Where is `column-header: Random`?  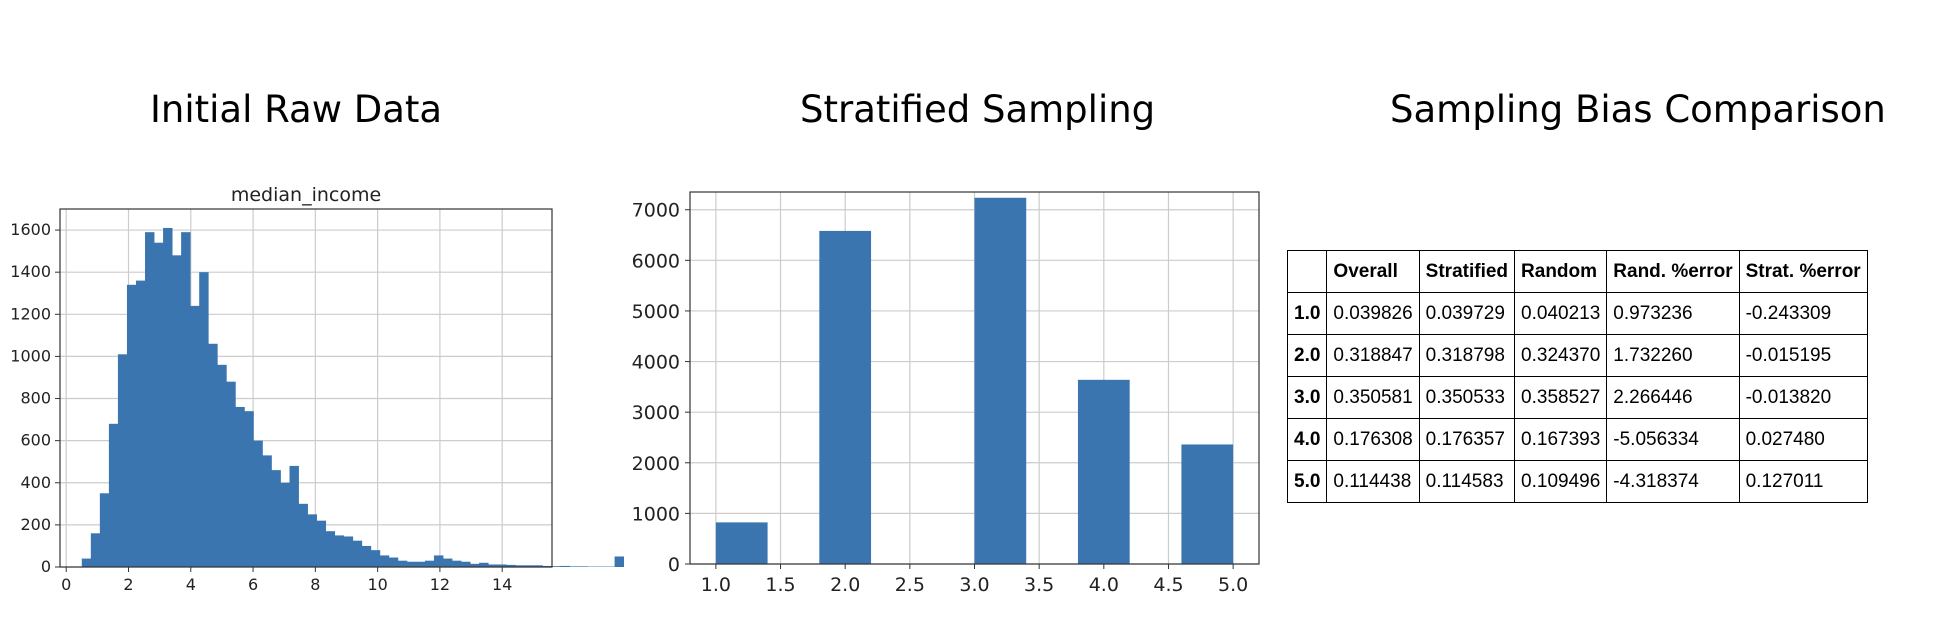
column-header: Random is located at coordinates (1561, 271).